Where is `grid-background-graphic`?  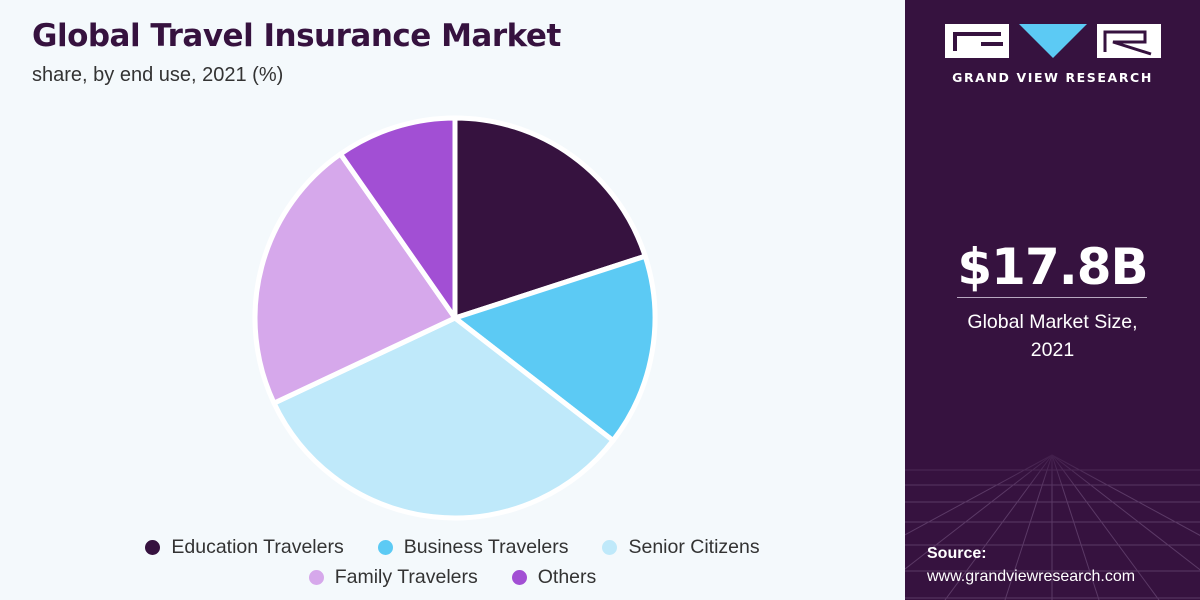
grid-background-graphic is located at coordinates (1052, 520).